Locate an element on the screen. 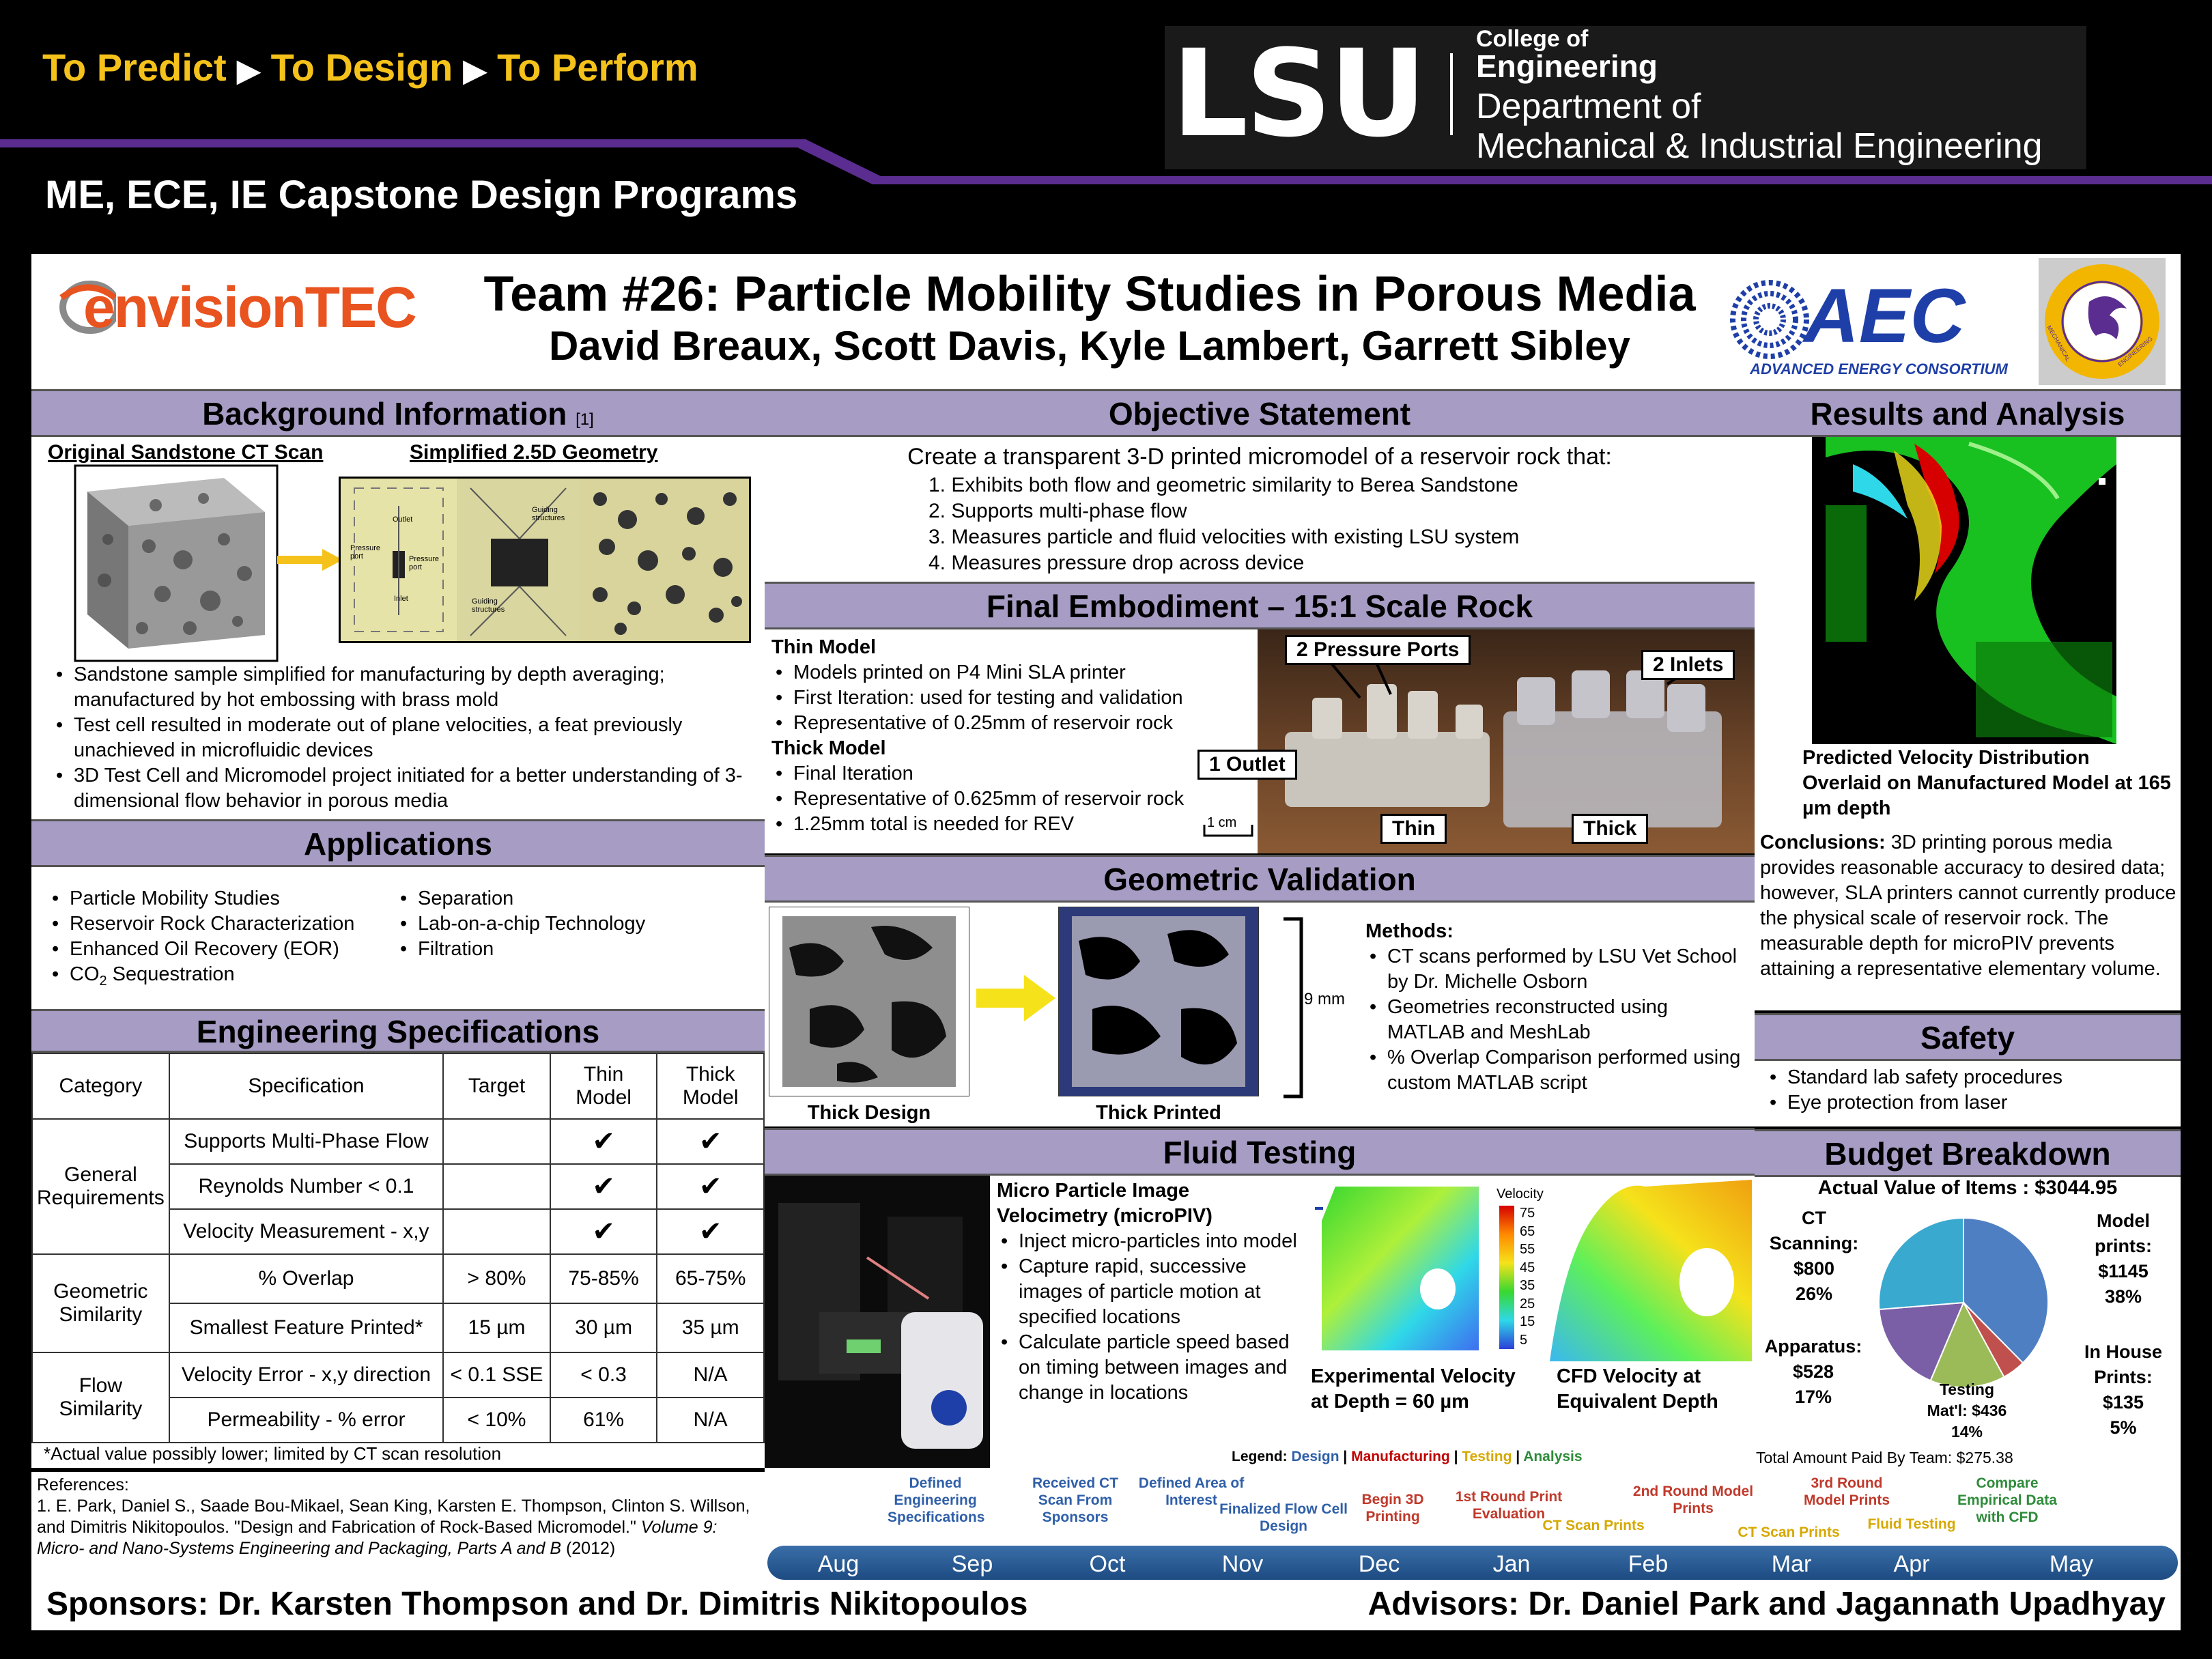 The width and height of the screenshot is (2212, 1659). header-cell: Category is located at coordinates (100, 1086).